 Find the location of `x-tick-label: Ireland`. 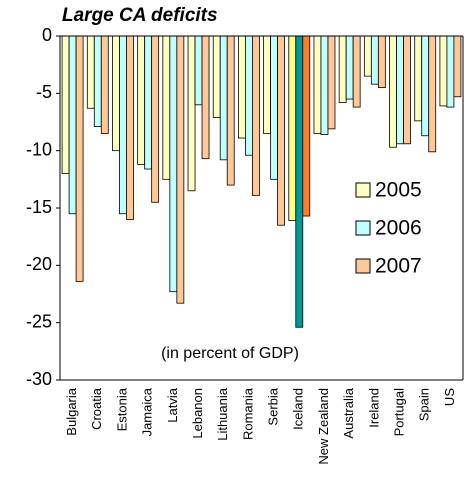

x-tick-label: Ireland is located at coordinates (373, 408).